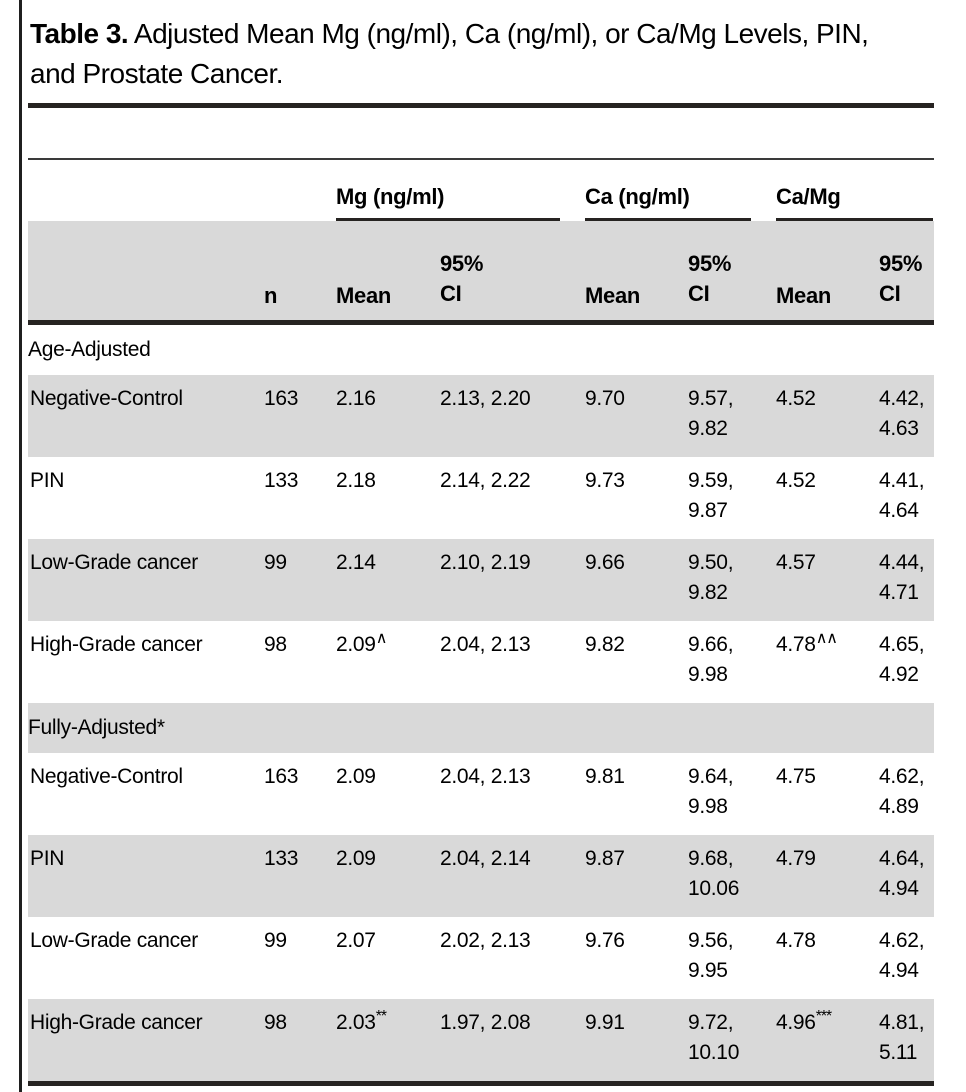 The image size is (966, 1092). I want to click on row-label-header, so click(146, 273).